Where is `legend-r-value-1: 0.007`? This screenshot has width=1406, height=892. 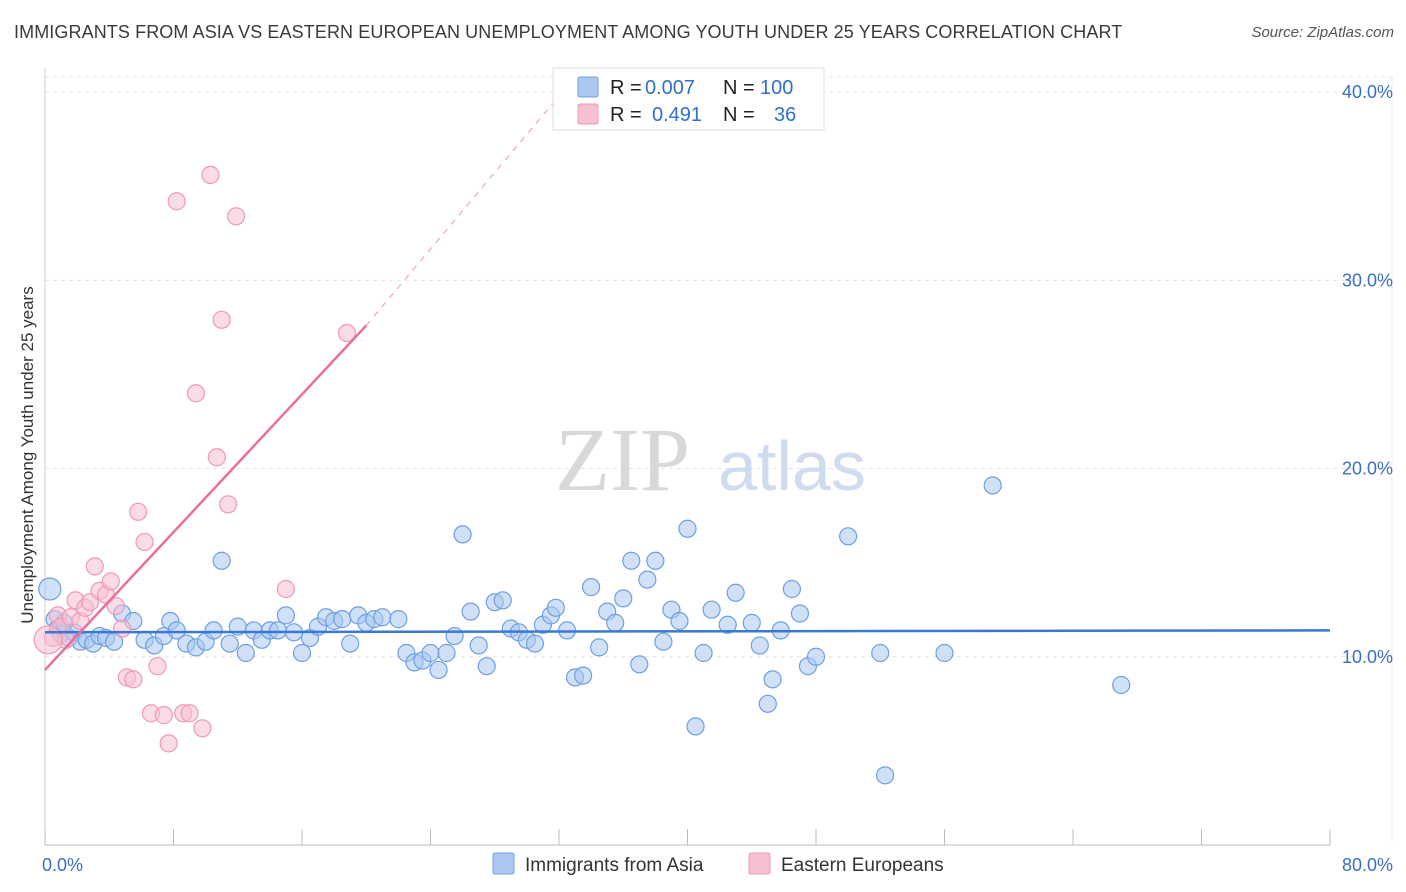
legend-r-value-1: 0.007 is located at coordinates (670, 88).